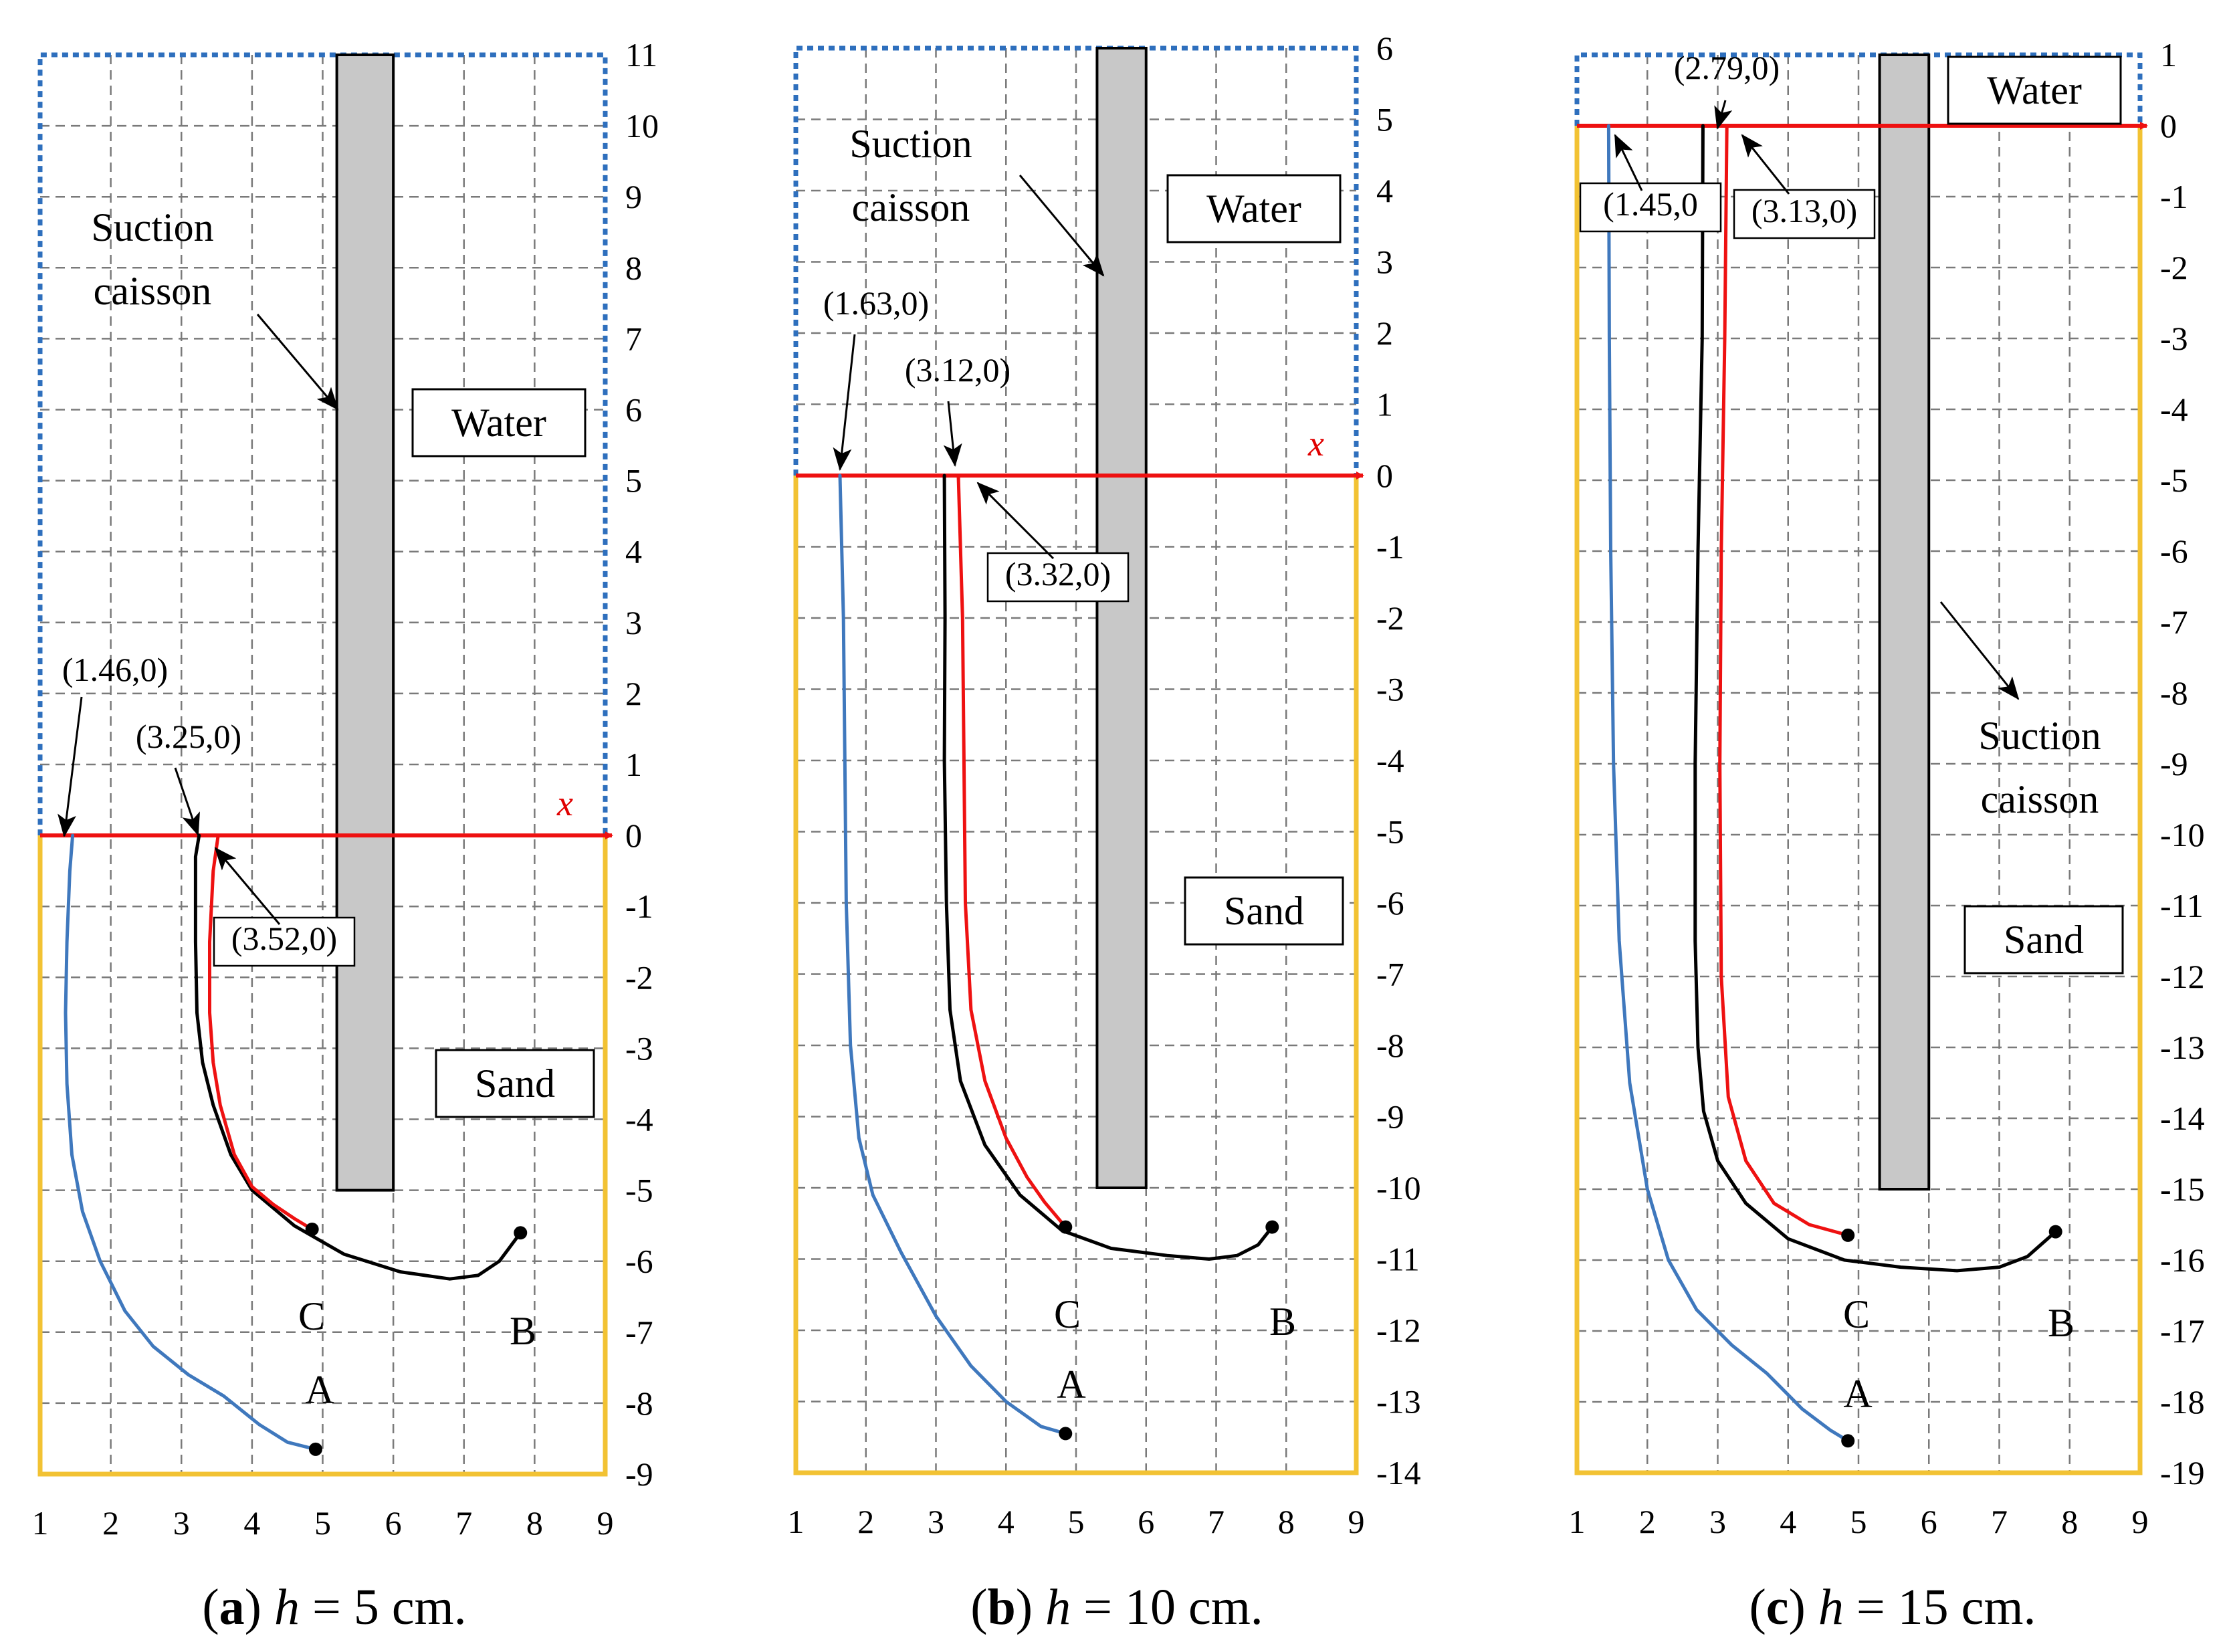  I want to click on y-tick-label: -13, so click(2182, 1047).